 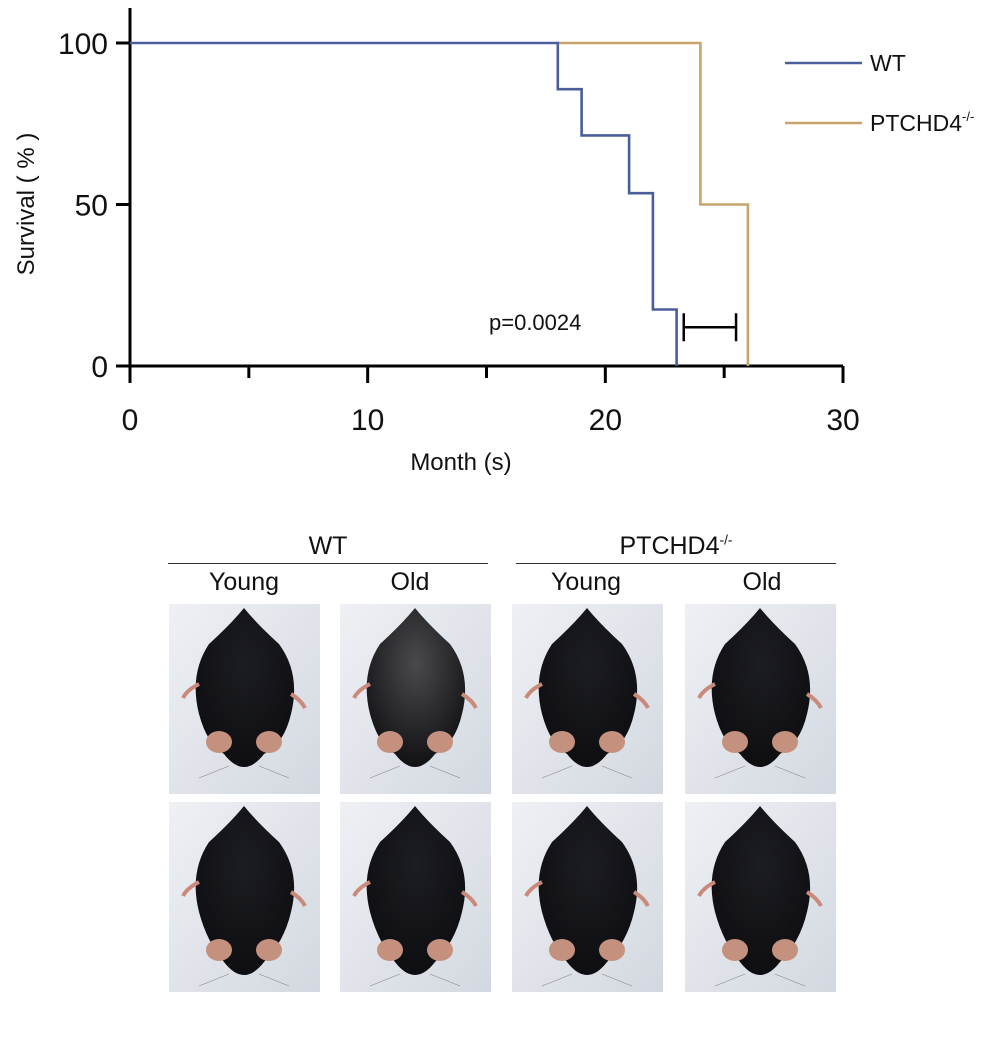 I want to click on group-title-wt: WT, so click(x=328, y=546).